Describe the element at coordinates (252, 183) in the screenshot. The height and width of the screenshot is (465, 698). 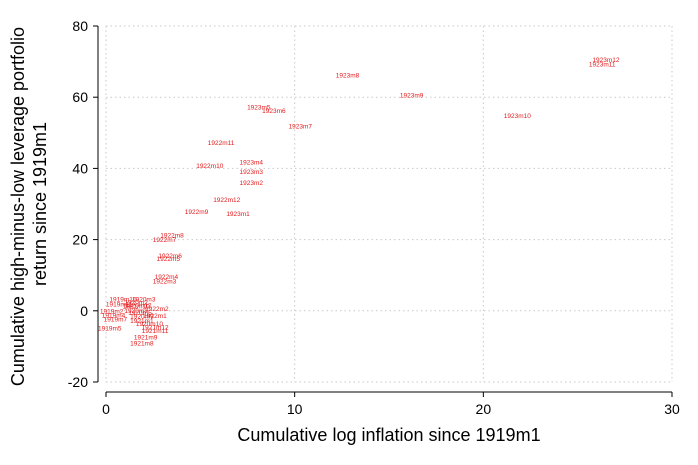
I see `data-point-label: 1923m2` at that location.